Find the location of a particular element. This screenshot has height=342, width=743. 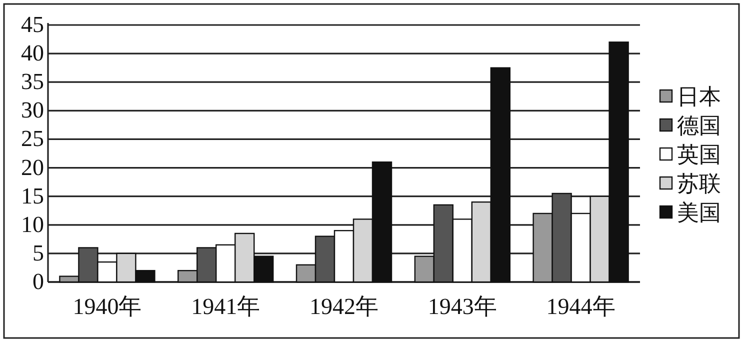

x-tick-label: 1942年 is located at coordinates (344, 306).